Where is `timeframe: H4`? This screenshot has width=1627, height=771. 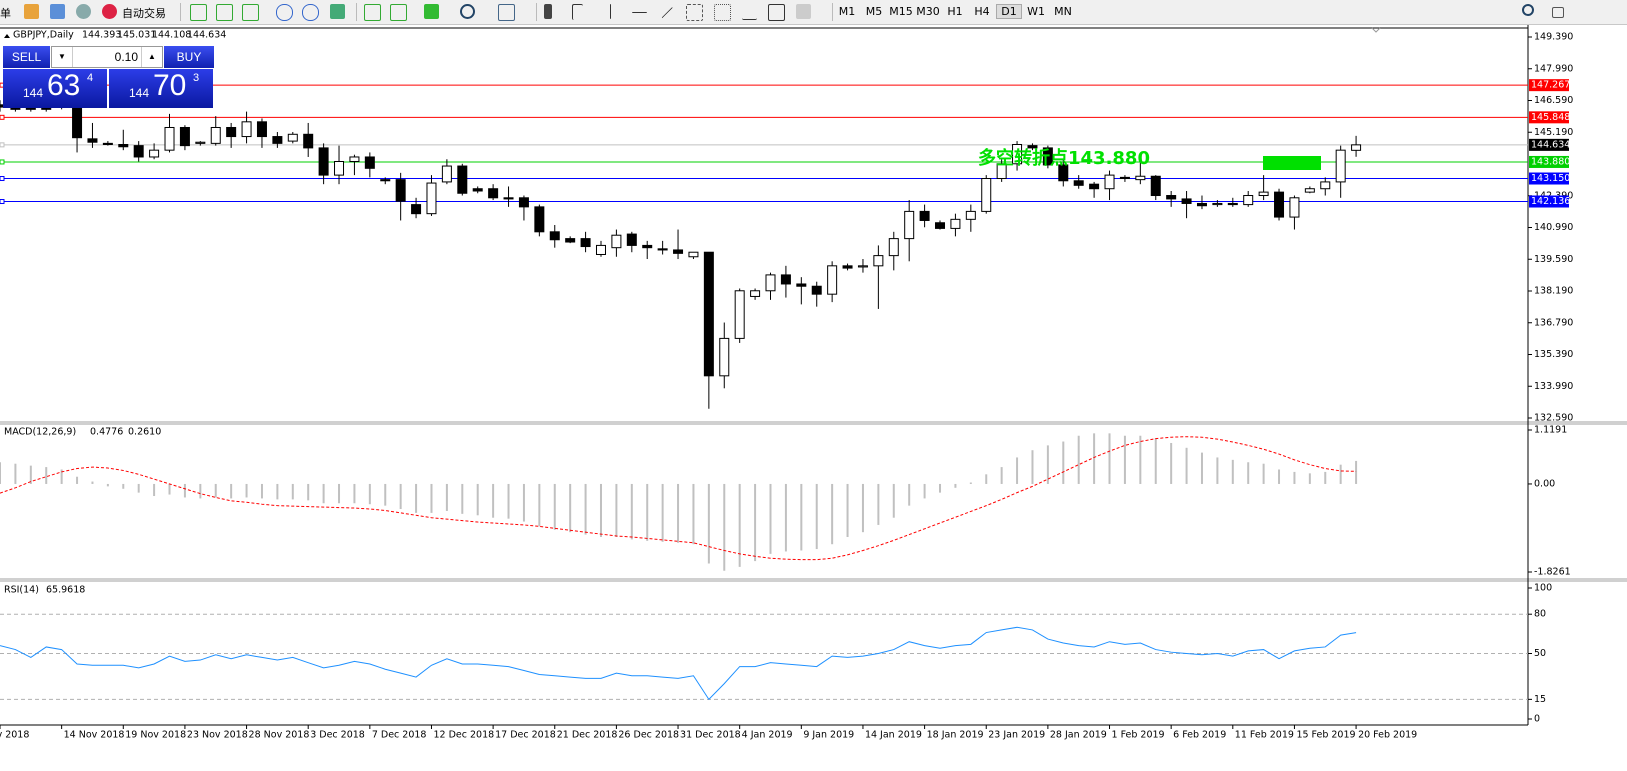
timeframe: H4 is located at coordinates (982, 11).